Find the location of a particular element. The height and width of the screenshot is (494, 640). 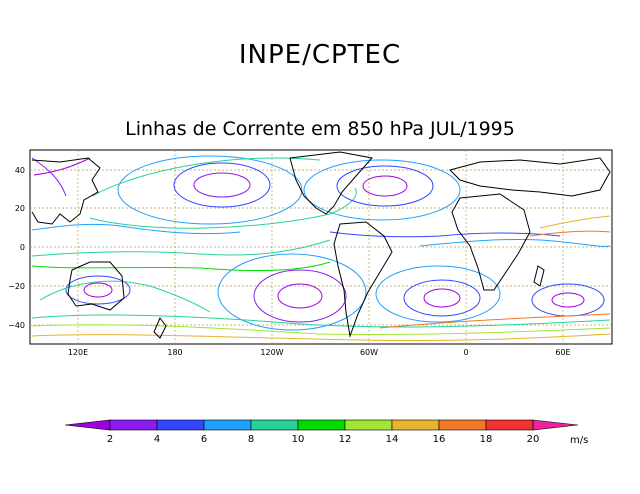

island-nz is located at coordinates (160, 328).